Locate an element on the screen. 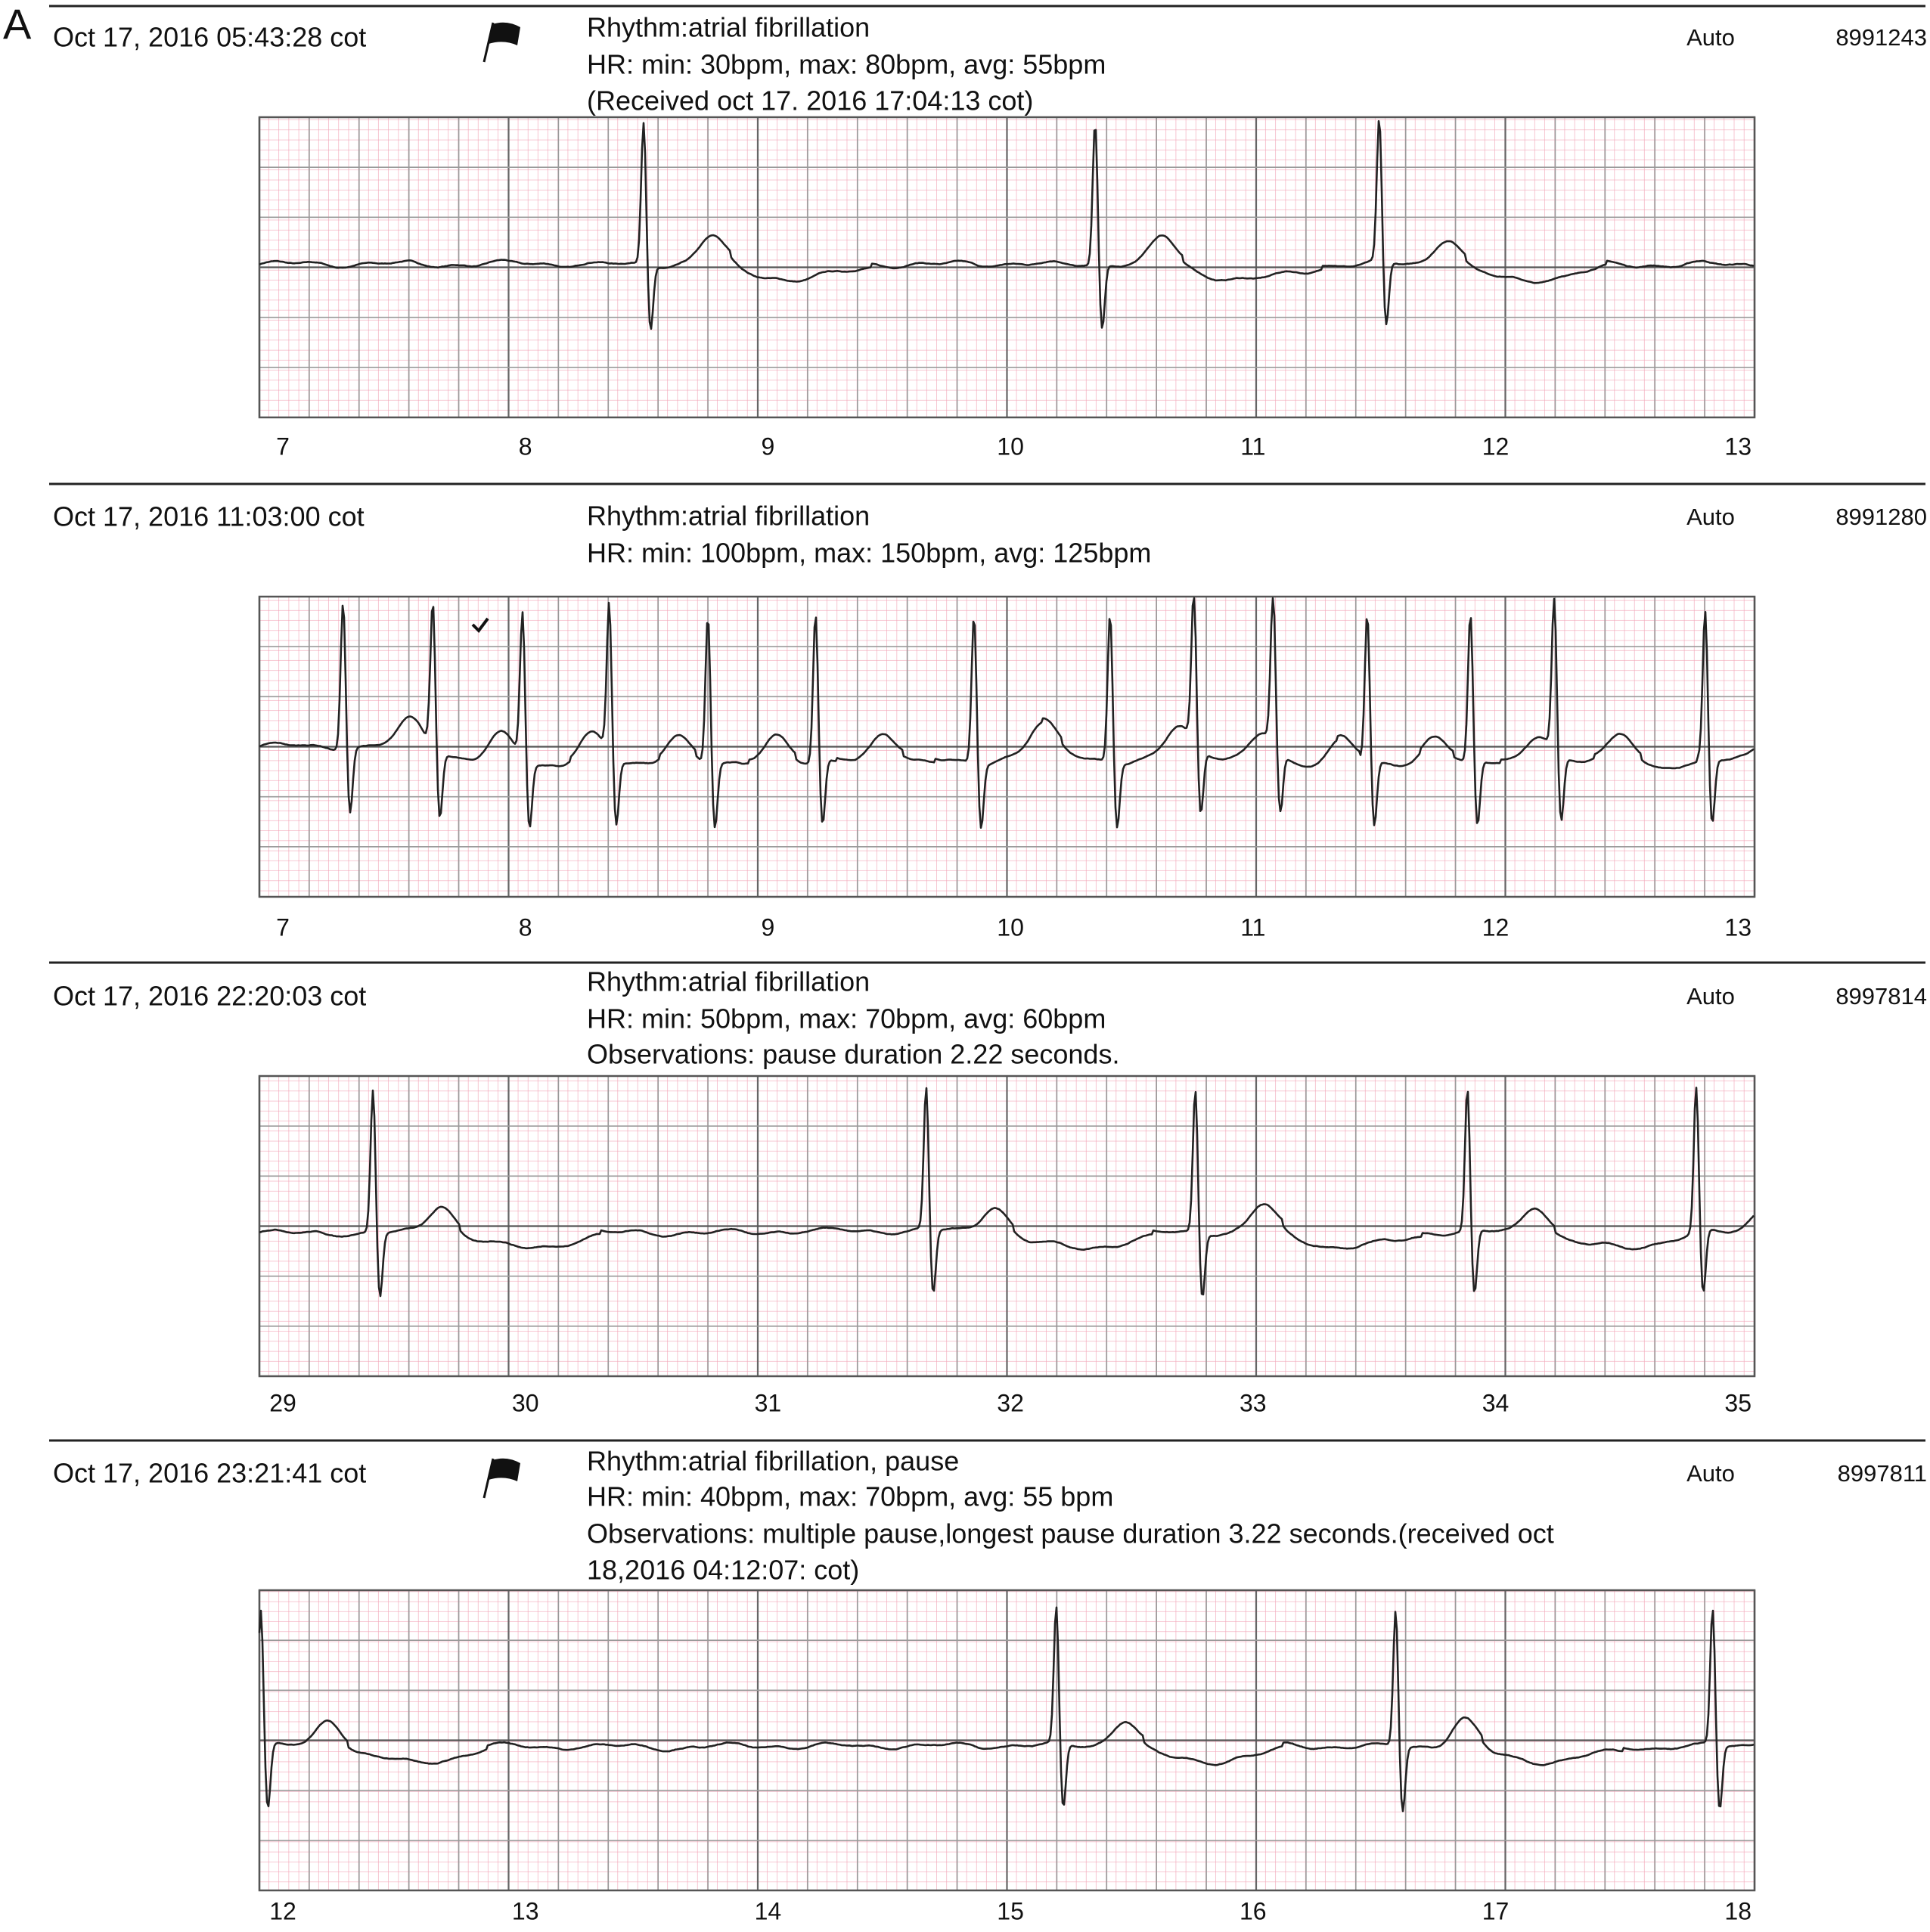 This screenshot has height=1932, width=1930. second-label: 31 is located at coordinates (768, 1402).